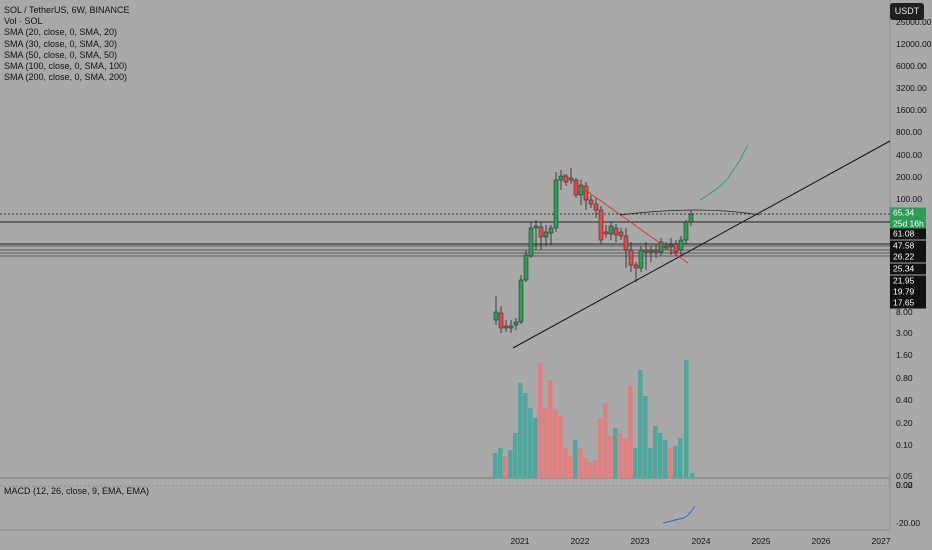  Describe the element at coordinates (907, 11) in the screenshot. I see `currency-button: USDT` at that location.